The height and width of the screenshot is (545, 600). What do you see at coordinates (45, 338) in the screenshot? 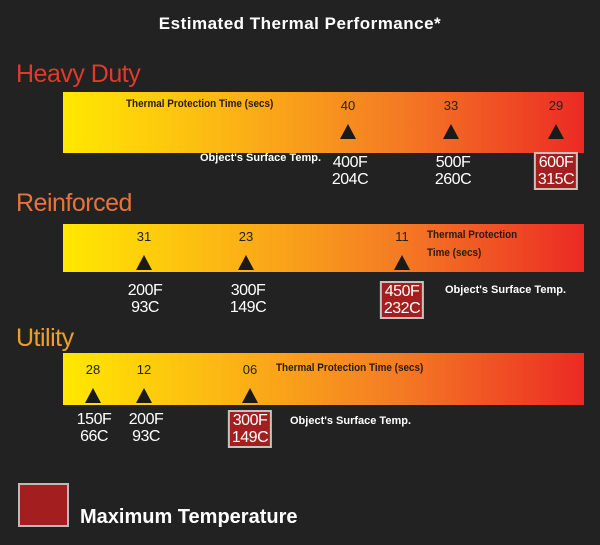
I see `heading-utility: Utility` at bounding box center [45, 338].